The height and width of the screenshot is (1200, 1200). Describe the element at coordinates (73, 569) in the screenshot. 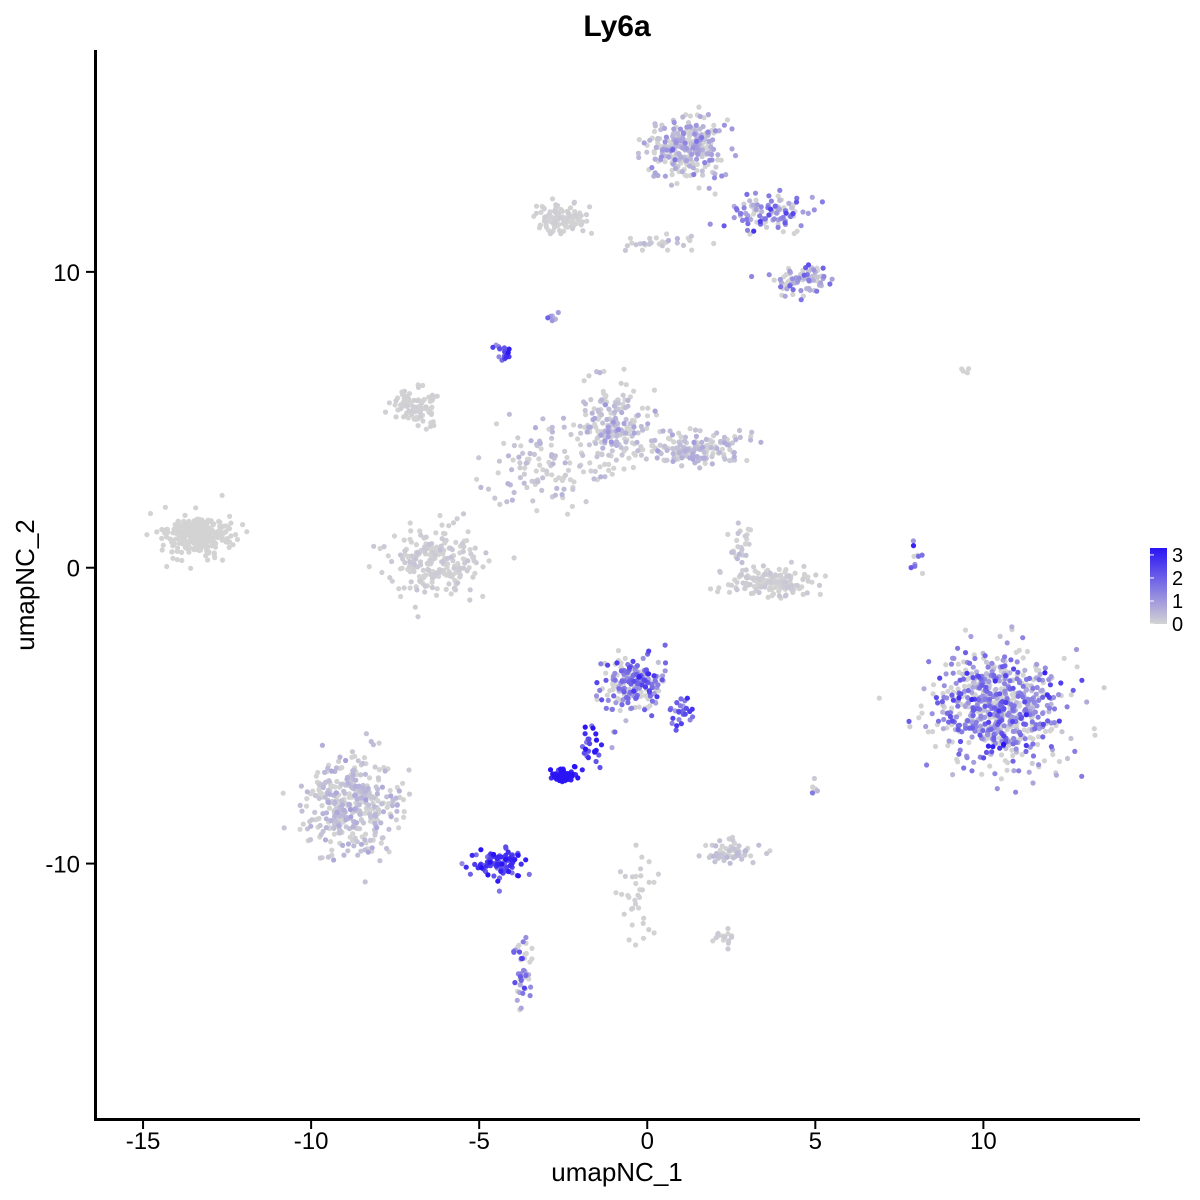

I see `y-tick-label: 0` at that location.